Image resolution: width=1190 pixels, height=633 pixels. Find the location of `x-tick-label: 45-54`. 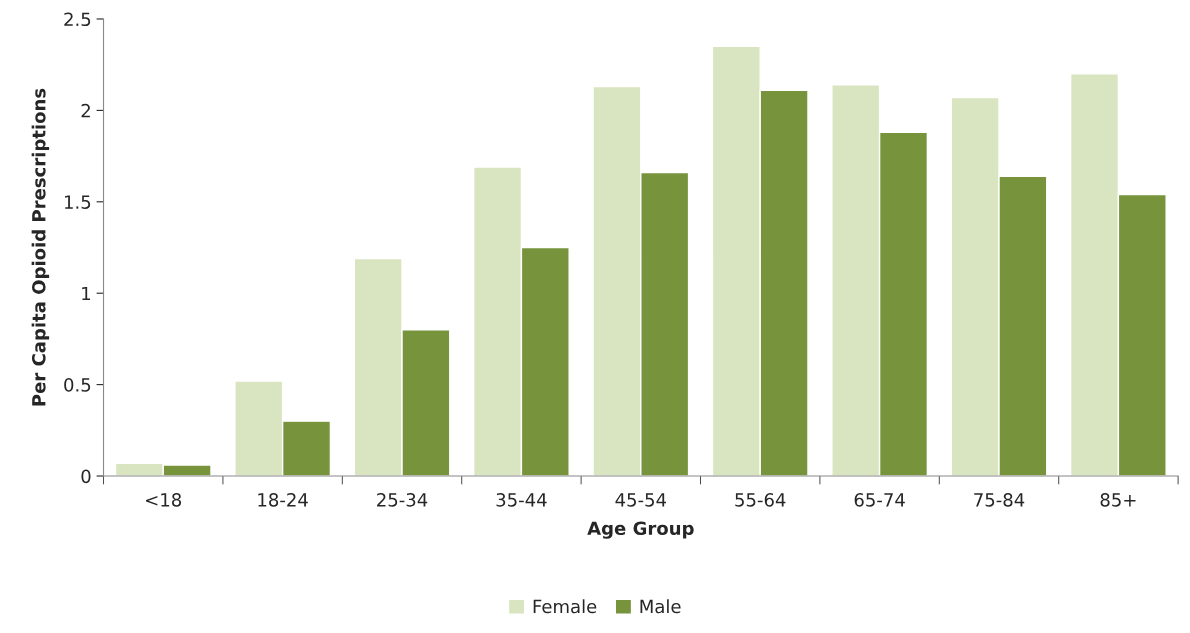

x-tick-label: 45-54 is located at coordinates (641, 500).